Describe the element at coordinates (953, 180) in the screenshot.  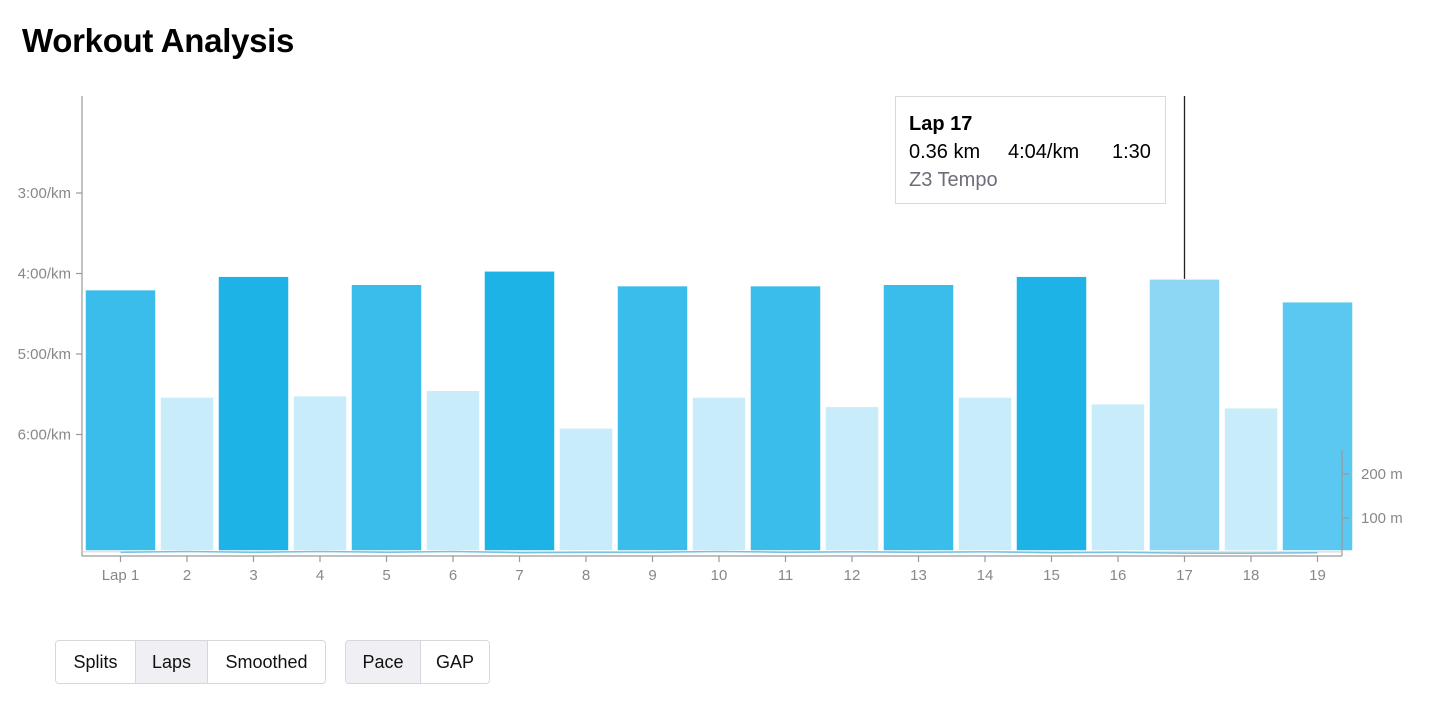
I see `tooltip-zone: Z3 Tempo` at that location.